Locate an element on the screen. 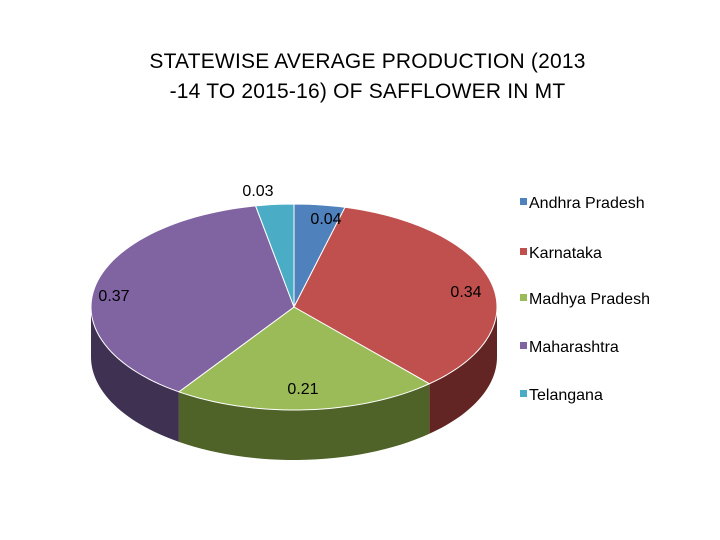  data-label-maharashtra: 0.37 is located at coordinates (113, 296).